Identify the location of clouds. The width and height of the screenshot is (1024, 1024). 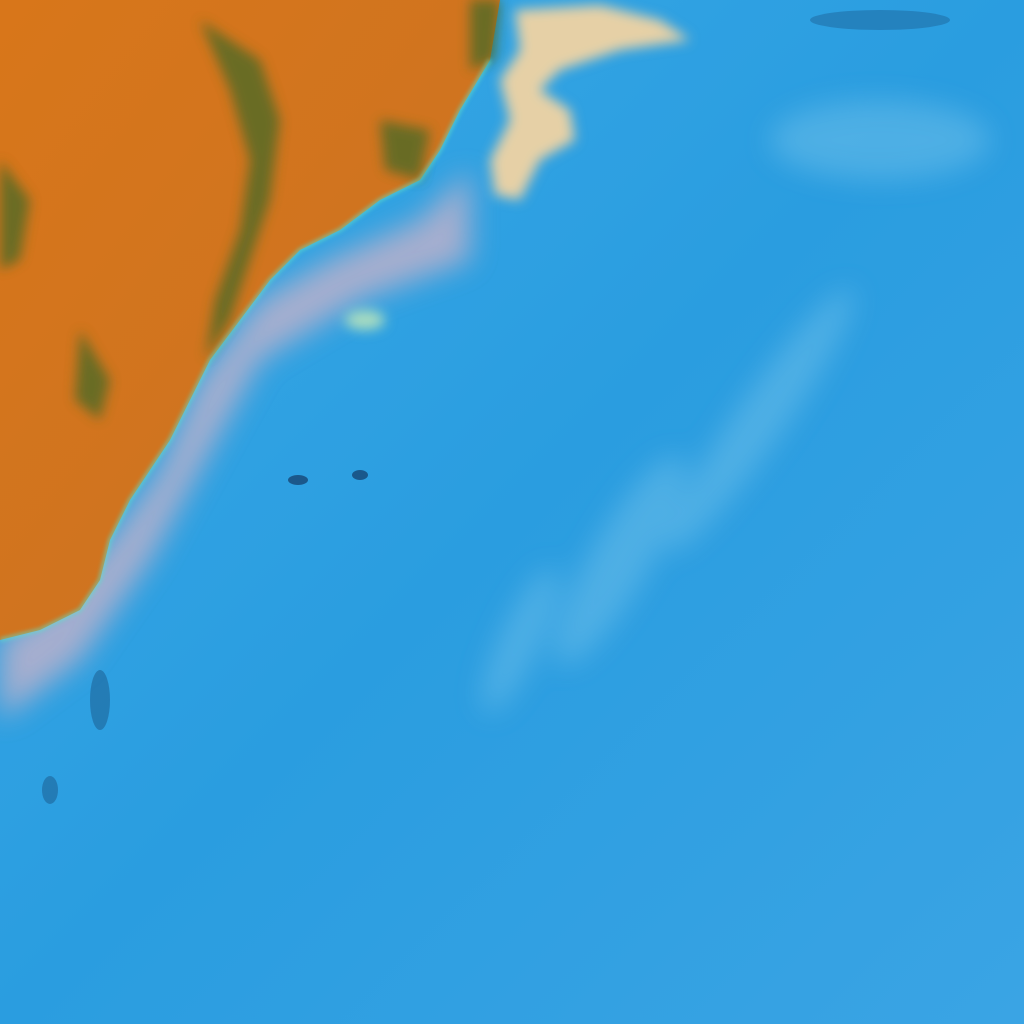
(517, 167).